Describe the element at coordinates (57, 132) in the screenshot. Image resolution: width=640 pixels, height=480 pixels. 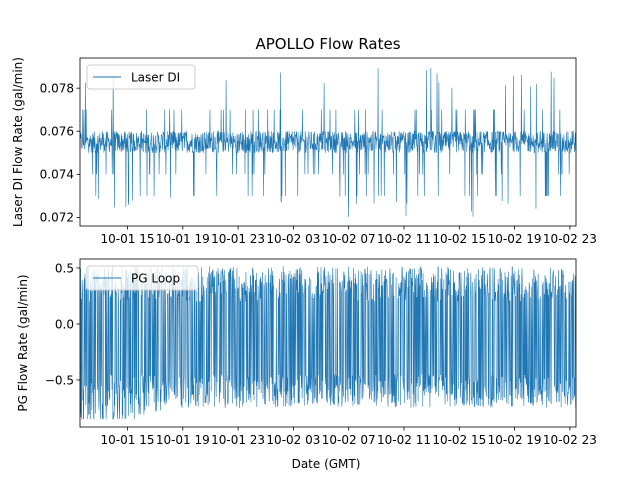
I see `laser-di-y-tick-label: 0.076` at that location.